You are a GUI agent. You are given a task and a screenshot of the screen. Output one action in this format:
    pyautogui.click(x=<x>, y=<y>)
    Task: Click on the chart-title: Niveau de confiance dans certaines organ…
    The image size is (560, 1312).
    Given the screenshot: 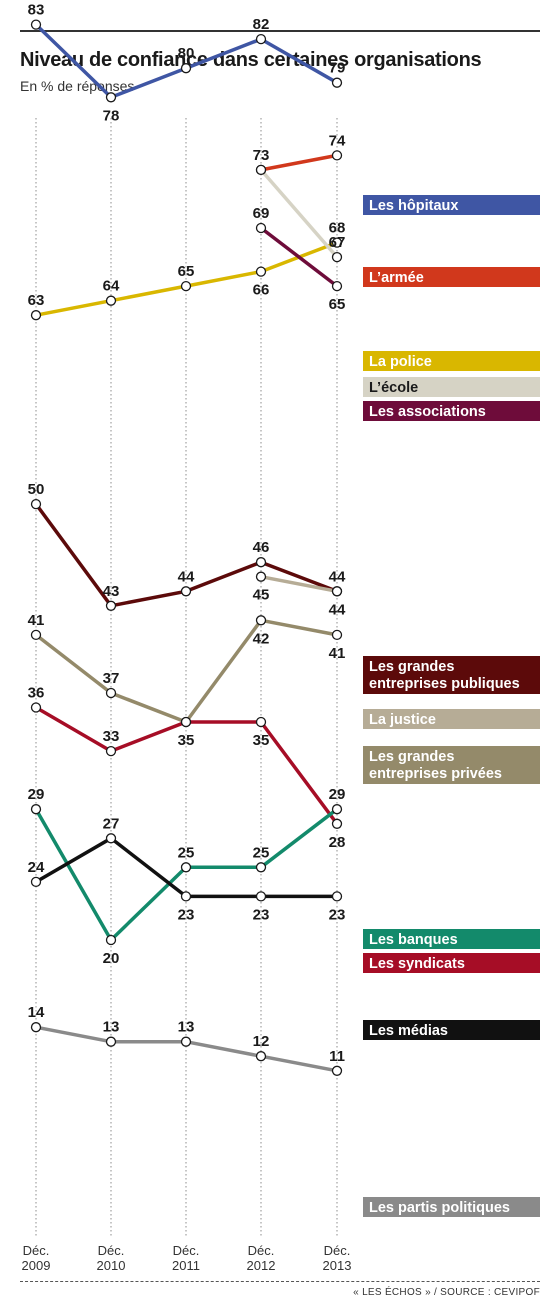 What is the action you would take?
    pyautogui.click(x=251, y=60)
    